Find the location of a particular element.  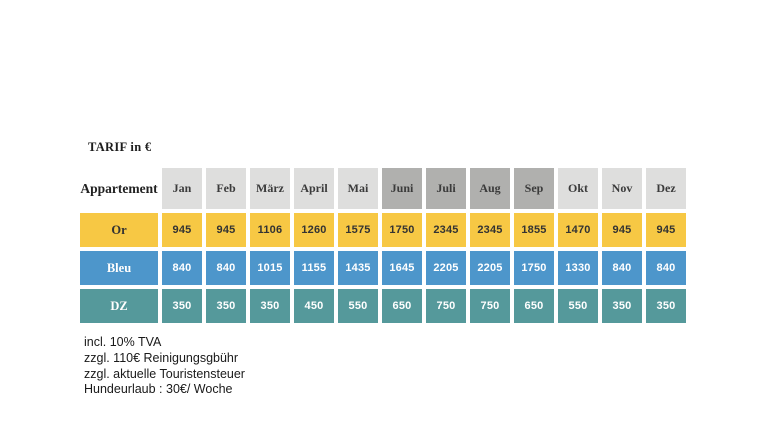

price-cell-dz-nov: 350 is located at coordinates (622, 306).